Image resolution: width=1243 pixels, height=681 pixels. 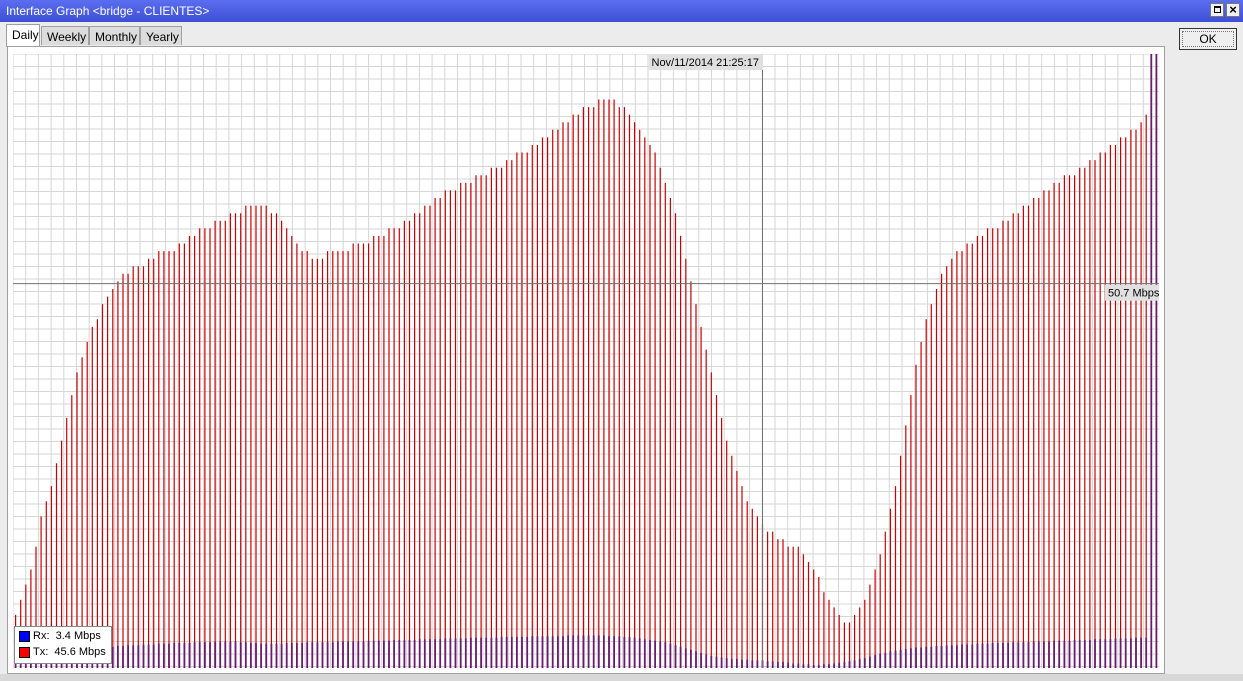 I want to click on ok-button: OK, so click(x=1208, y=39).